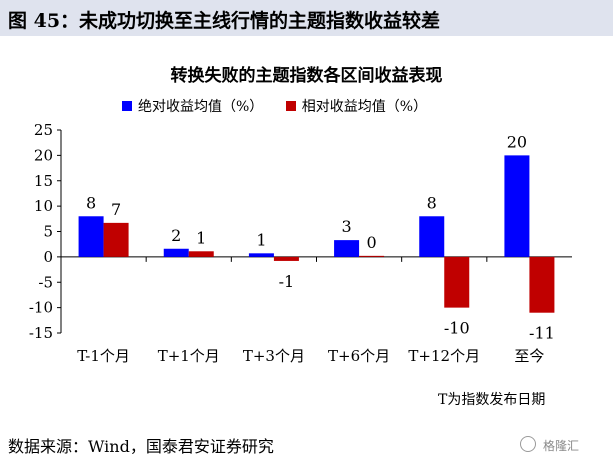  I want to click on legend-swatch-relative, so click(290, 106).